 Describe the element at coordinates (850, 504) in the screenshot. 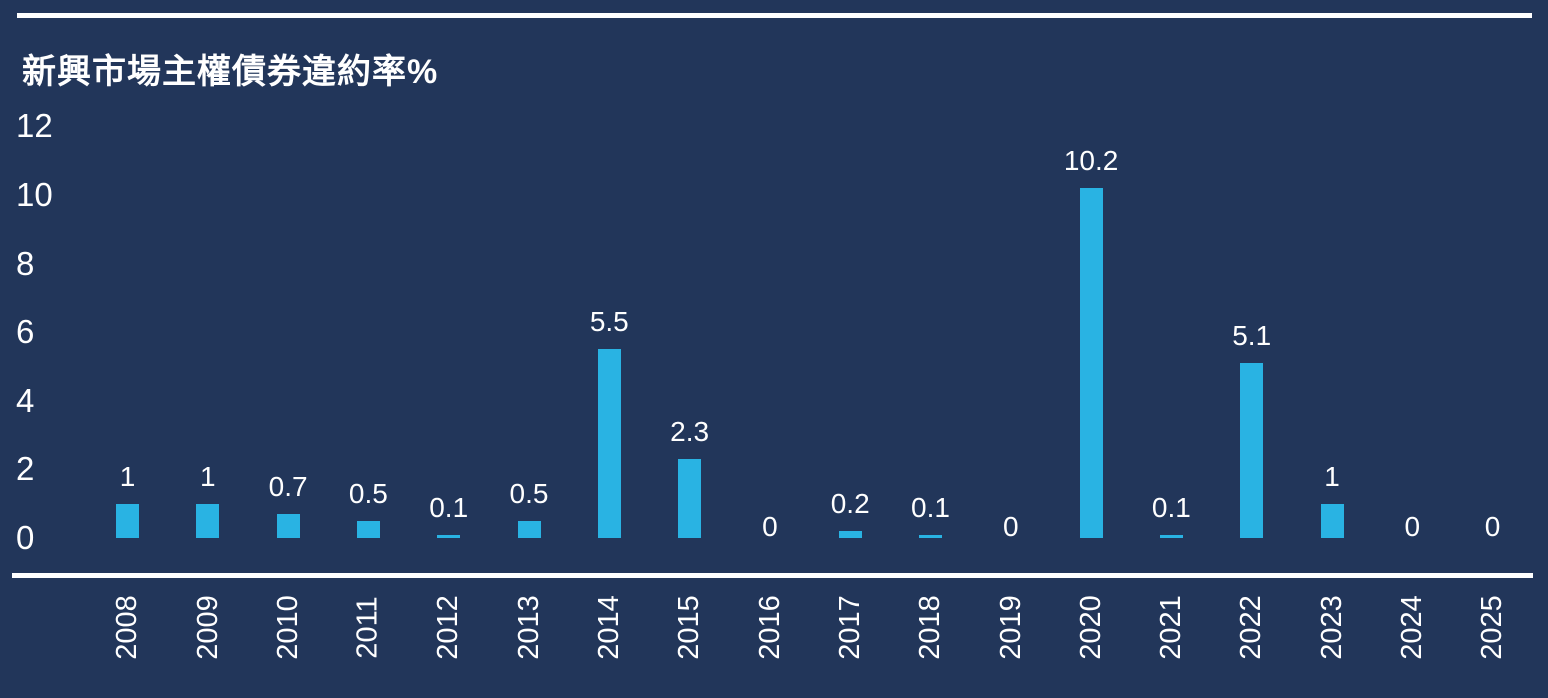

I see `bar-value-label-2017: 0.2` at that location.